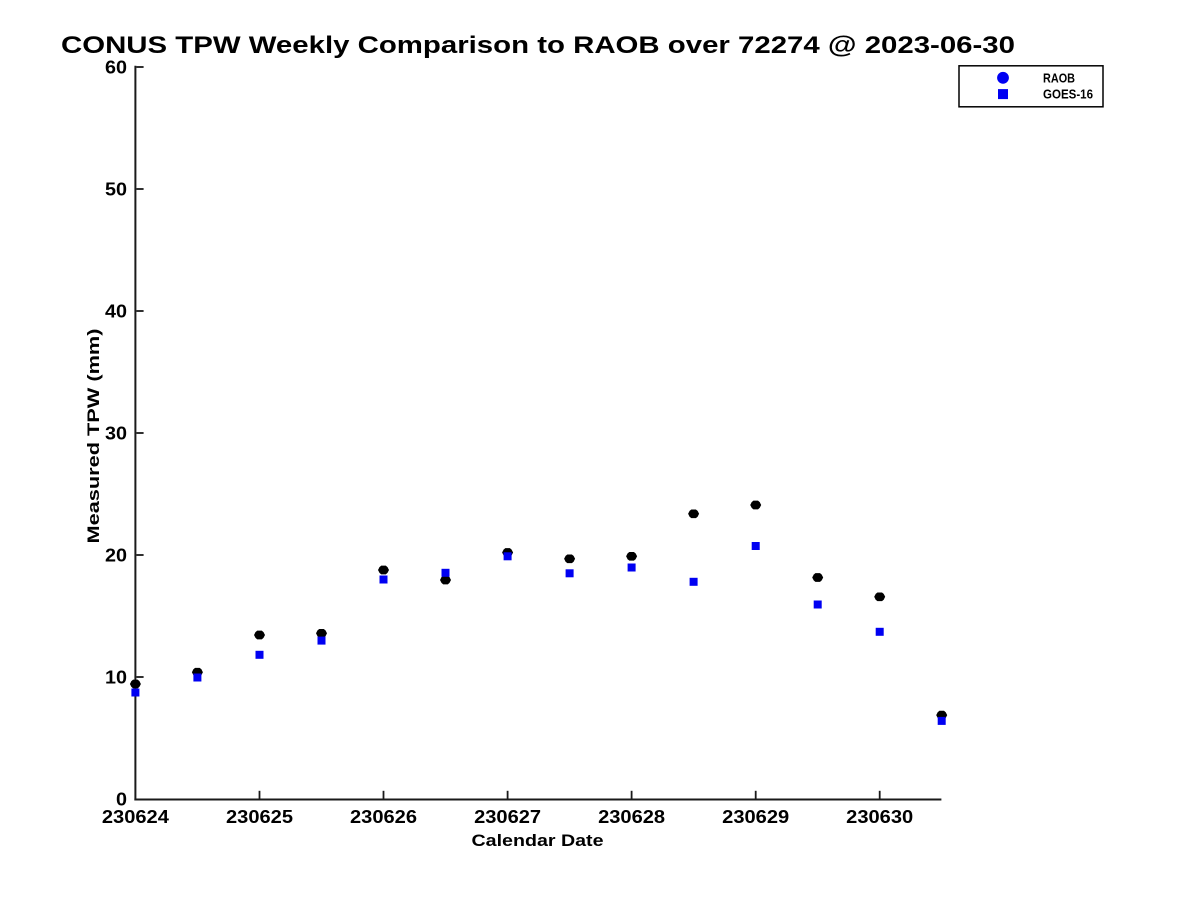 The height and width of the screenshot is (905, 1200). Describe the element at coordinates (1068, 95) in the screenshot. I see `svg-text: GOES-16` at that location.